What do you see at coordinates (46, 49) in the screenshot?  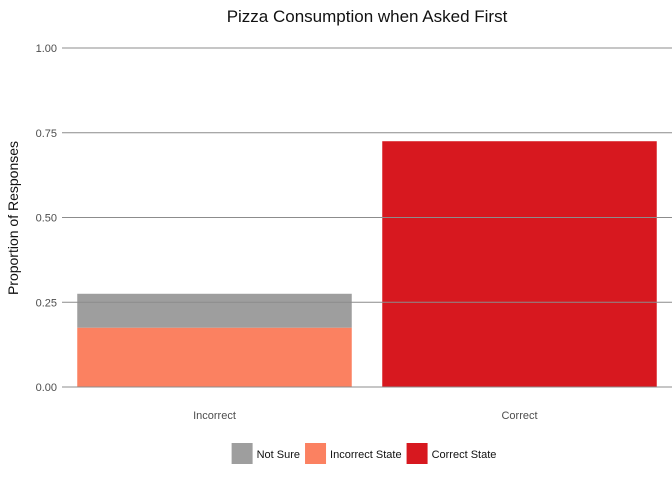 I see `y-tick-label: 1.00` at bounding box center [46, 49].